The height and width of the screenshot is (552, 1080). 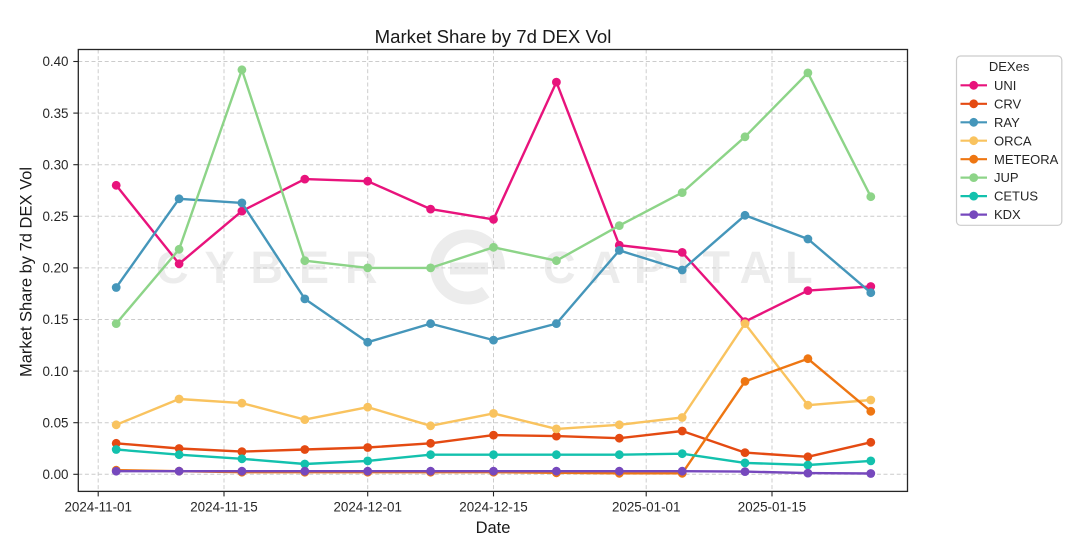 I want to click on svg-text: 2025-01-15, so click(x=772, y=506).